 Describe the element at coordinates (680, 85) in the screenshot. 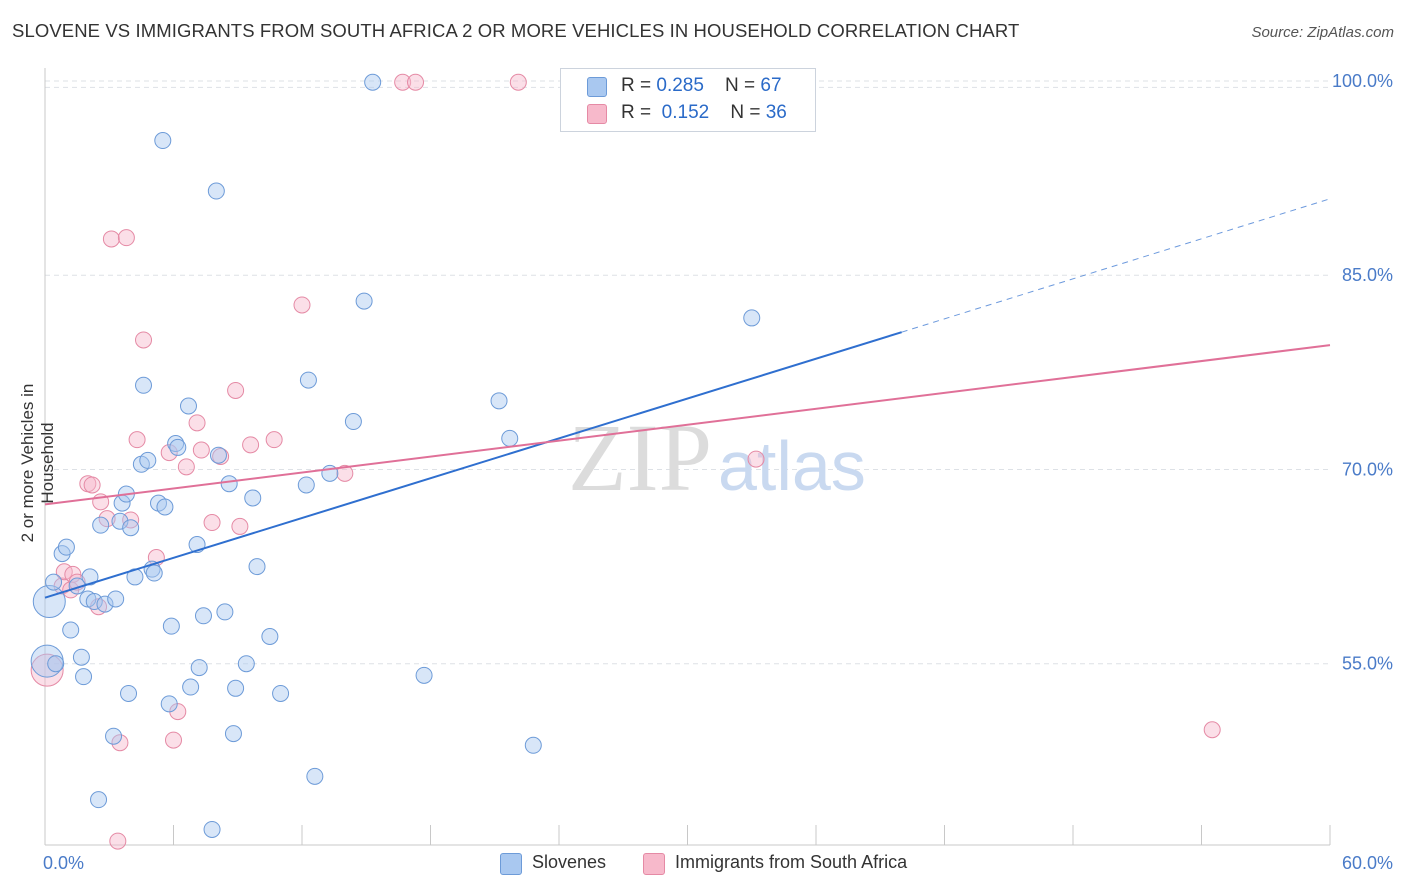

I see `legend-r-value: 0.285` at that location.